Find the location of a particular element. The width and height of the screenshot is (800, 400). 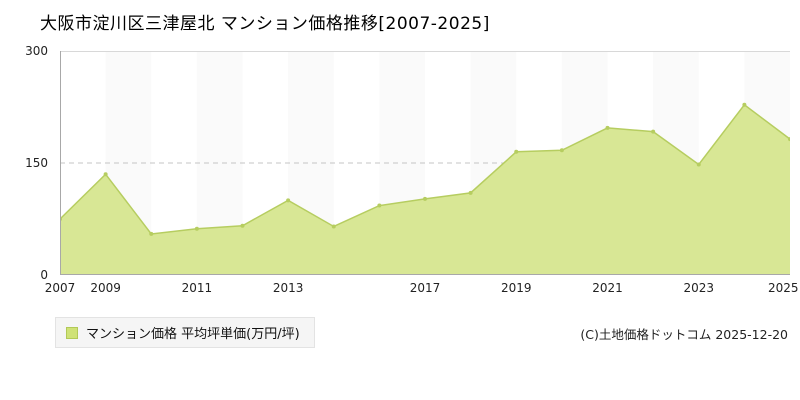

legend-label: マンション価格 平均坪単価(万円/坪) is located at coordinates (193, 334).